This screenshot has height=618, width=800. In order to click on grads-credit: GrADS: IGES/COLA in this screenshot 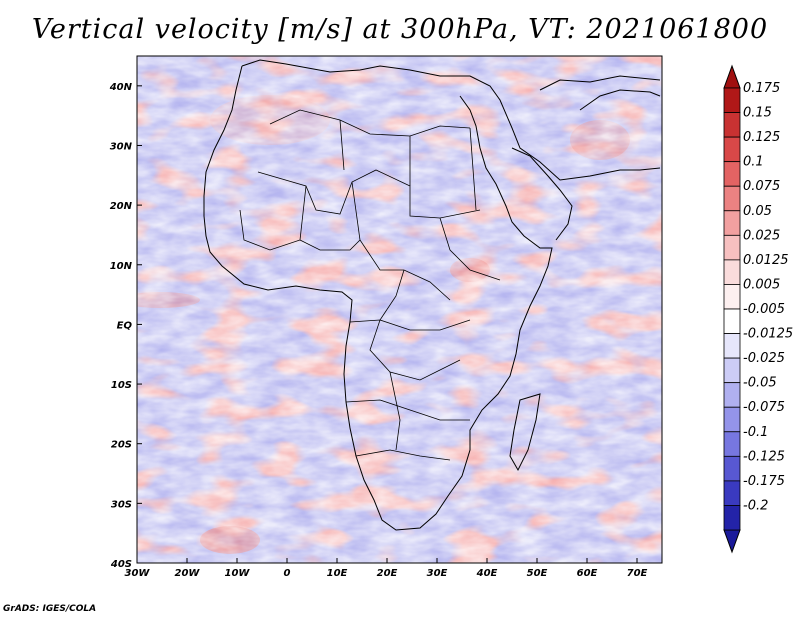, I will do `click(50, 609)`.